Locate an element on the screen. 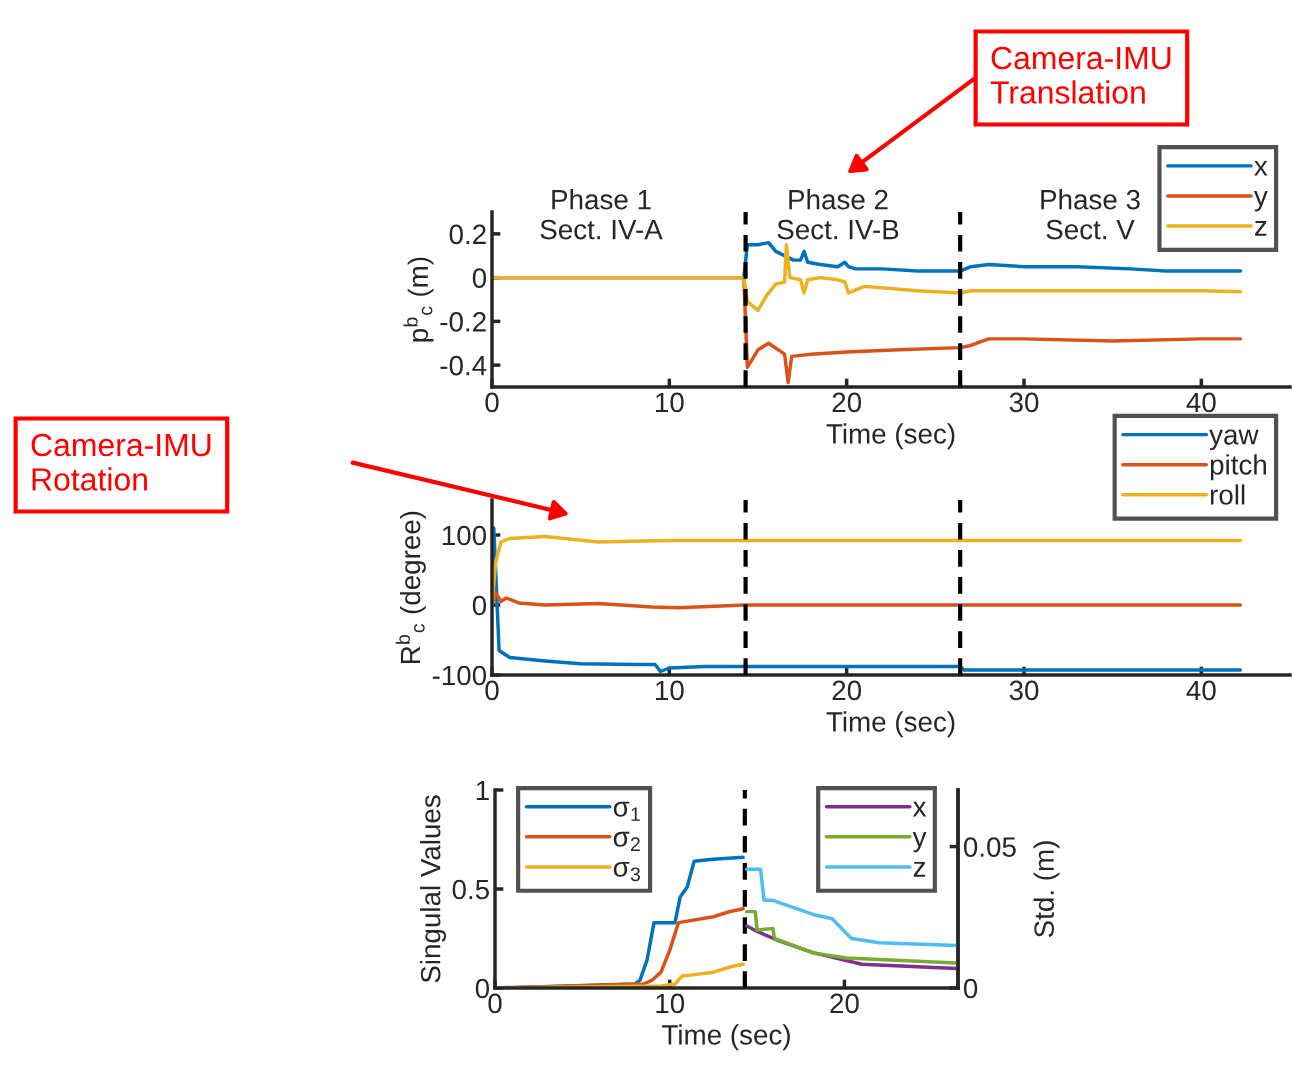 The width and height of the screenshot is (1293, 1073). y2-axis-title: Std. (m) is located at coordinates (1046, 889).